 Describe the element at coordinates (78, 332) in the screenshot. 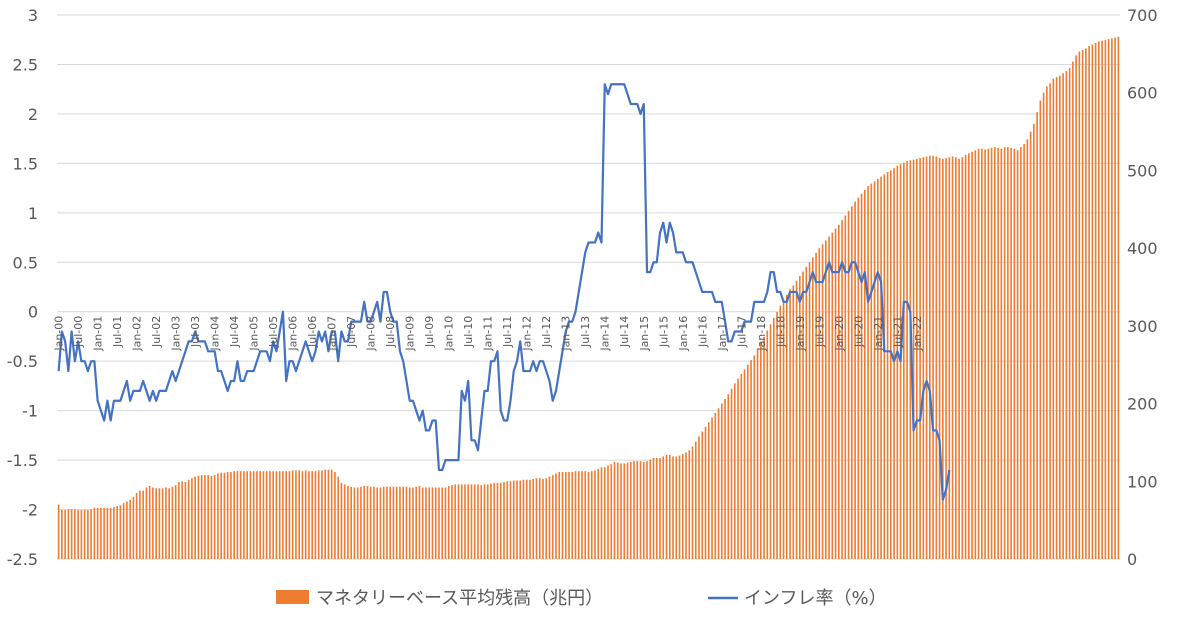

I see `x-tick-label: Jul-00` at that location.